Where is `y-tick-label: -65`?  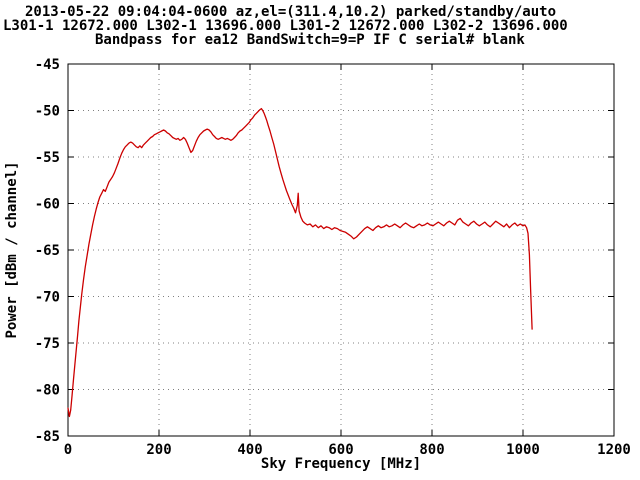 y-tick-label: -65 is located at coordinates (47, 251).